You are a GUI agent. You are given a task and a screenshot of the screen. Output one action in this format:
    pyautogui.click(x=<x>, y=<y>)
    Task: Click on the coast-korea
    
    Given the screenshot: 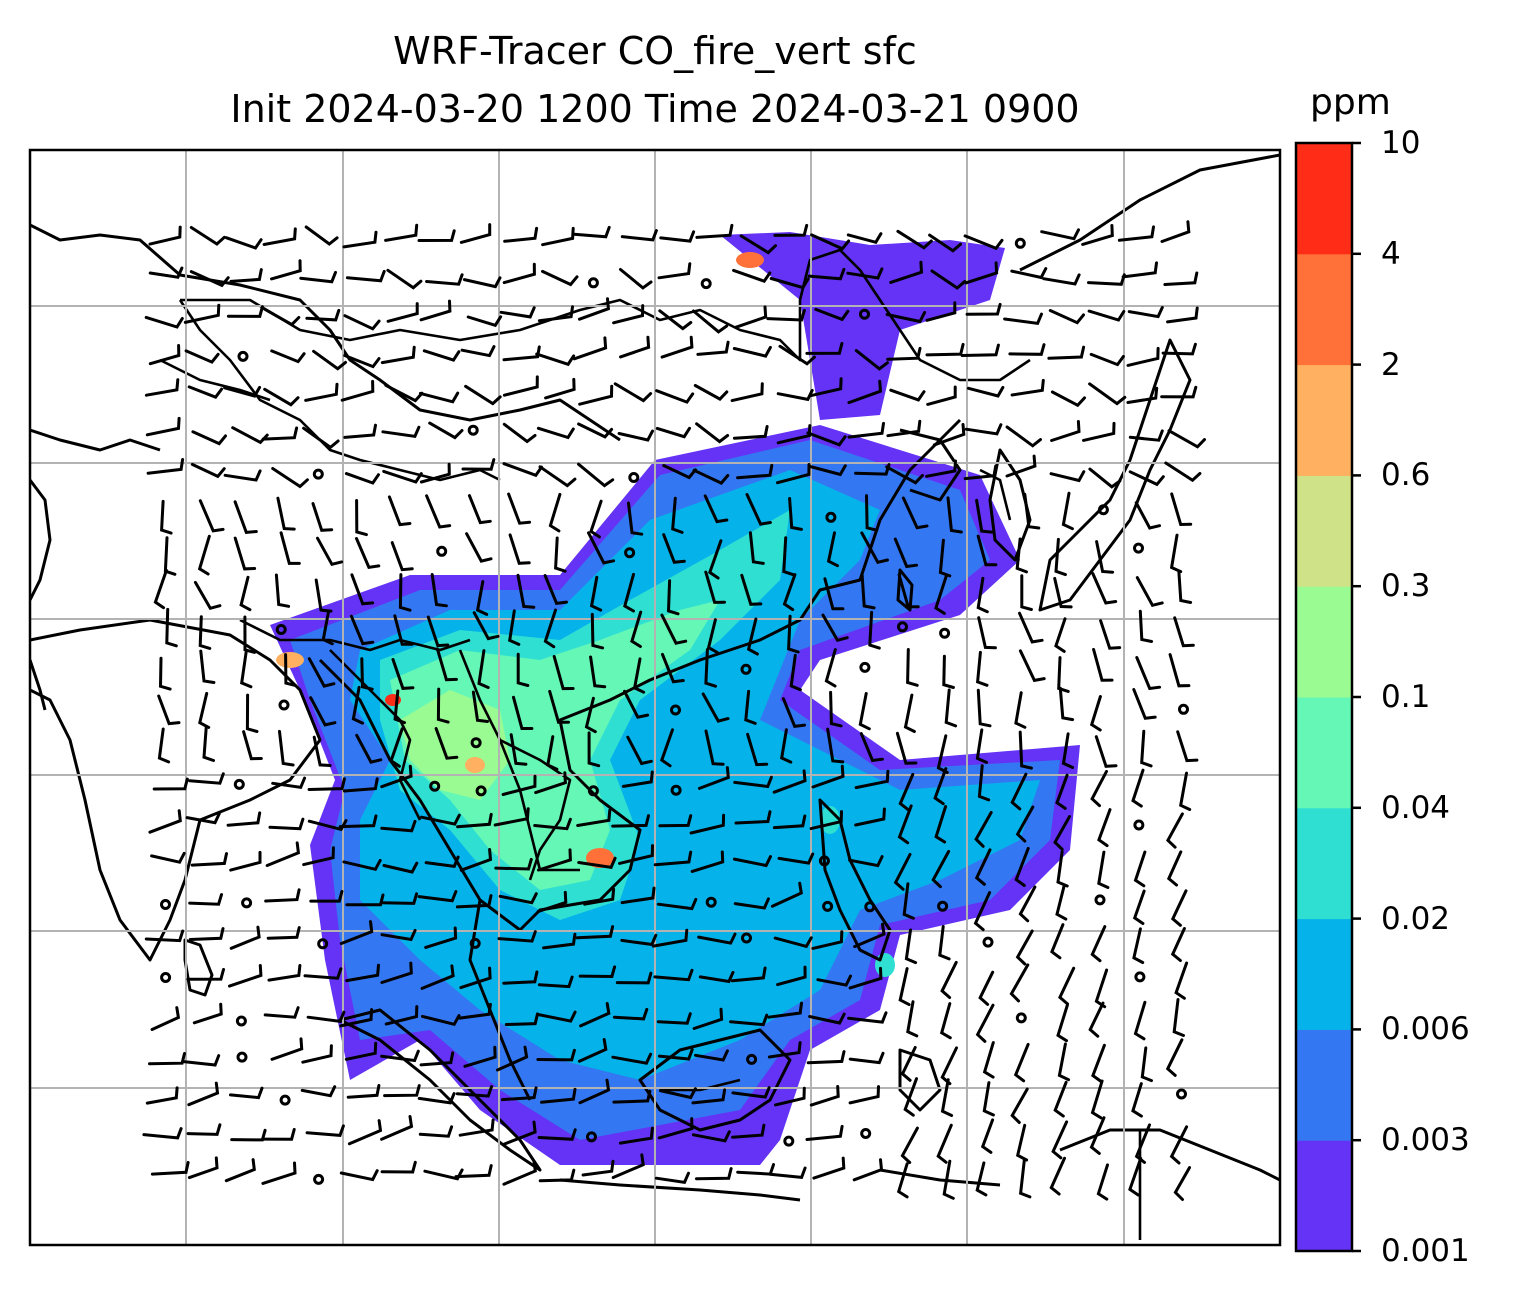 What is the action you would take?
    pyautogui.click(x=1010, y=505)
    